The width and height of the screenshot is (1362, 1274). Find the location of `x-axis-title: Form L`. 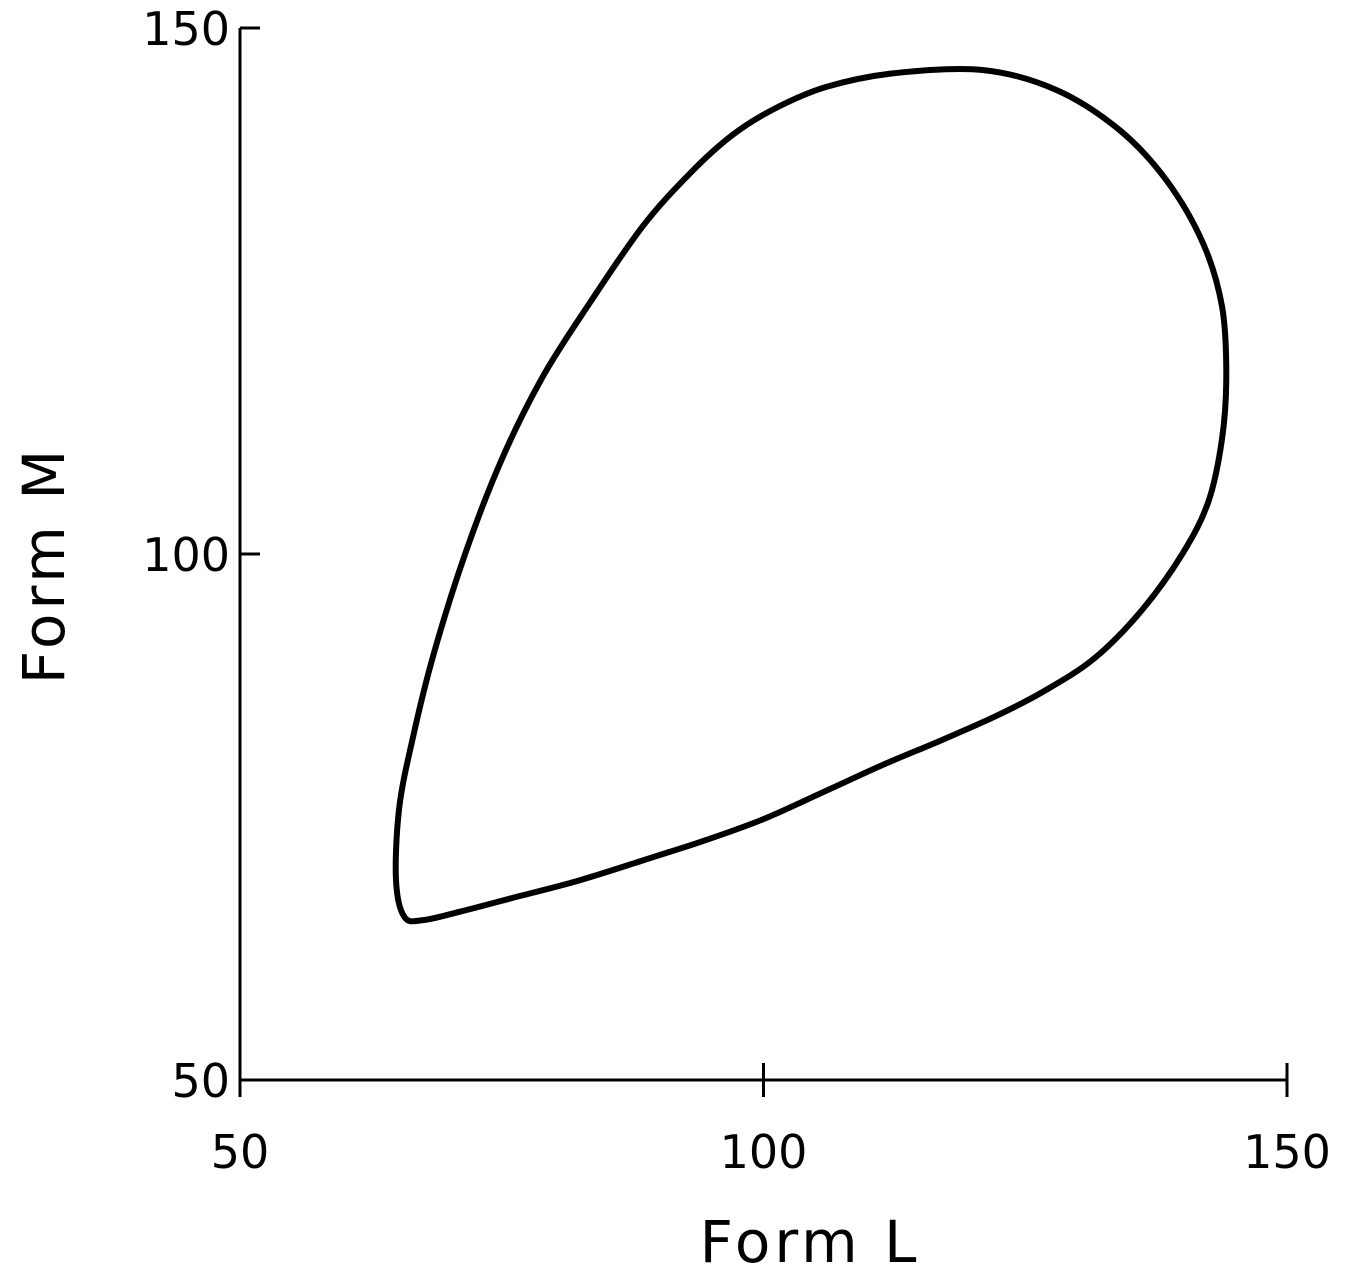

x-axis-title: Form L is located at coordinates (810, 1241).